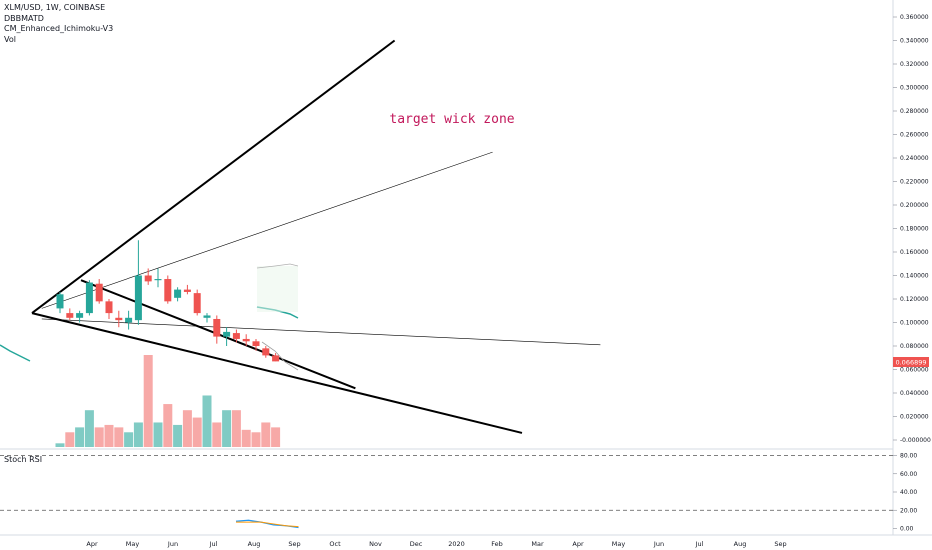  I want to click on current-price-label: 0.066899, so click(910, 363).